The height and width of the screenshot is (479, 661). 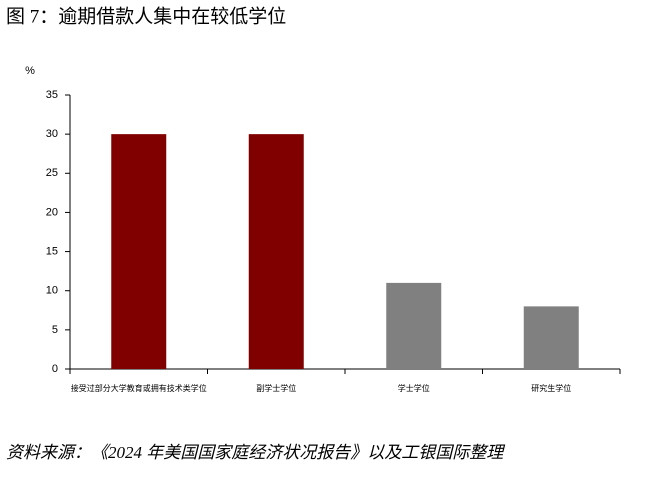 I want to click on y-tick-label: 35, so click(x=52, y=95).